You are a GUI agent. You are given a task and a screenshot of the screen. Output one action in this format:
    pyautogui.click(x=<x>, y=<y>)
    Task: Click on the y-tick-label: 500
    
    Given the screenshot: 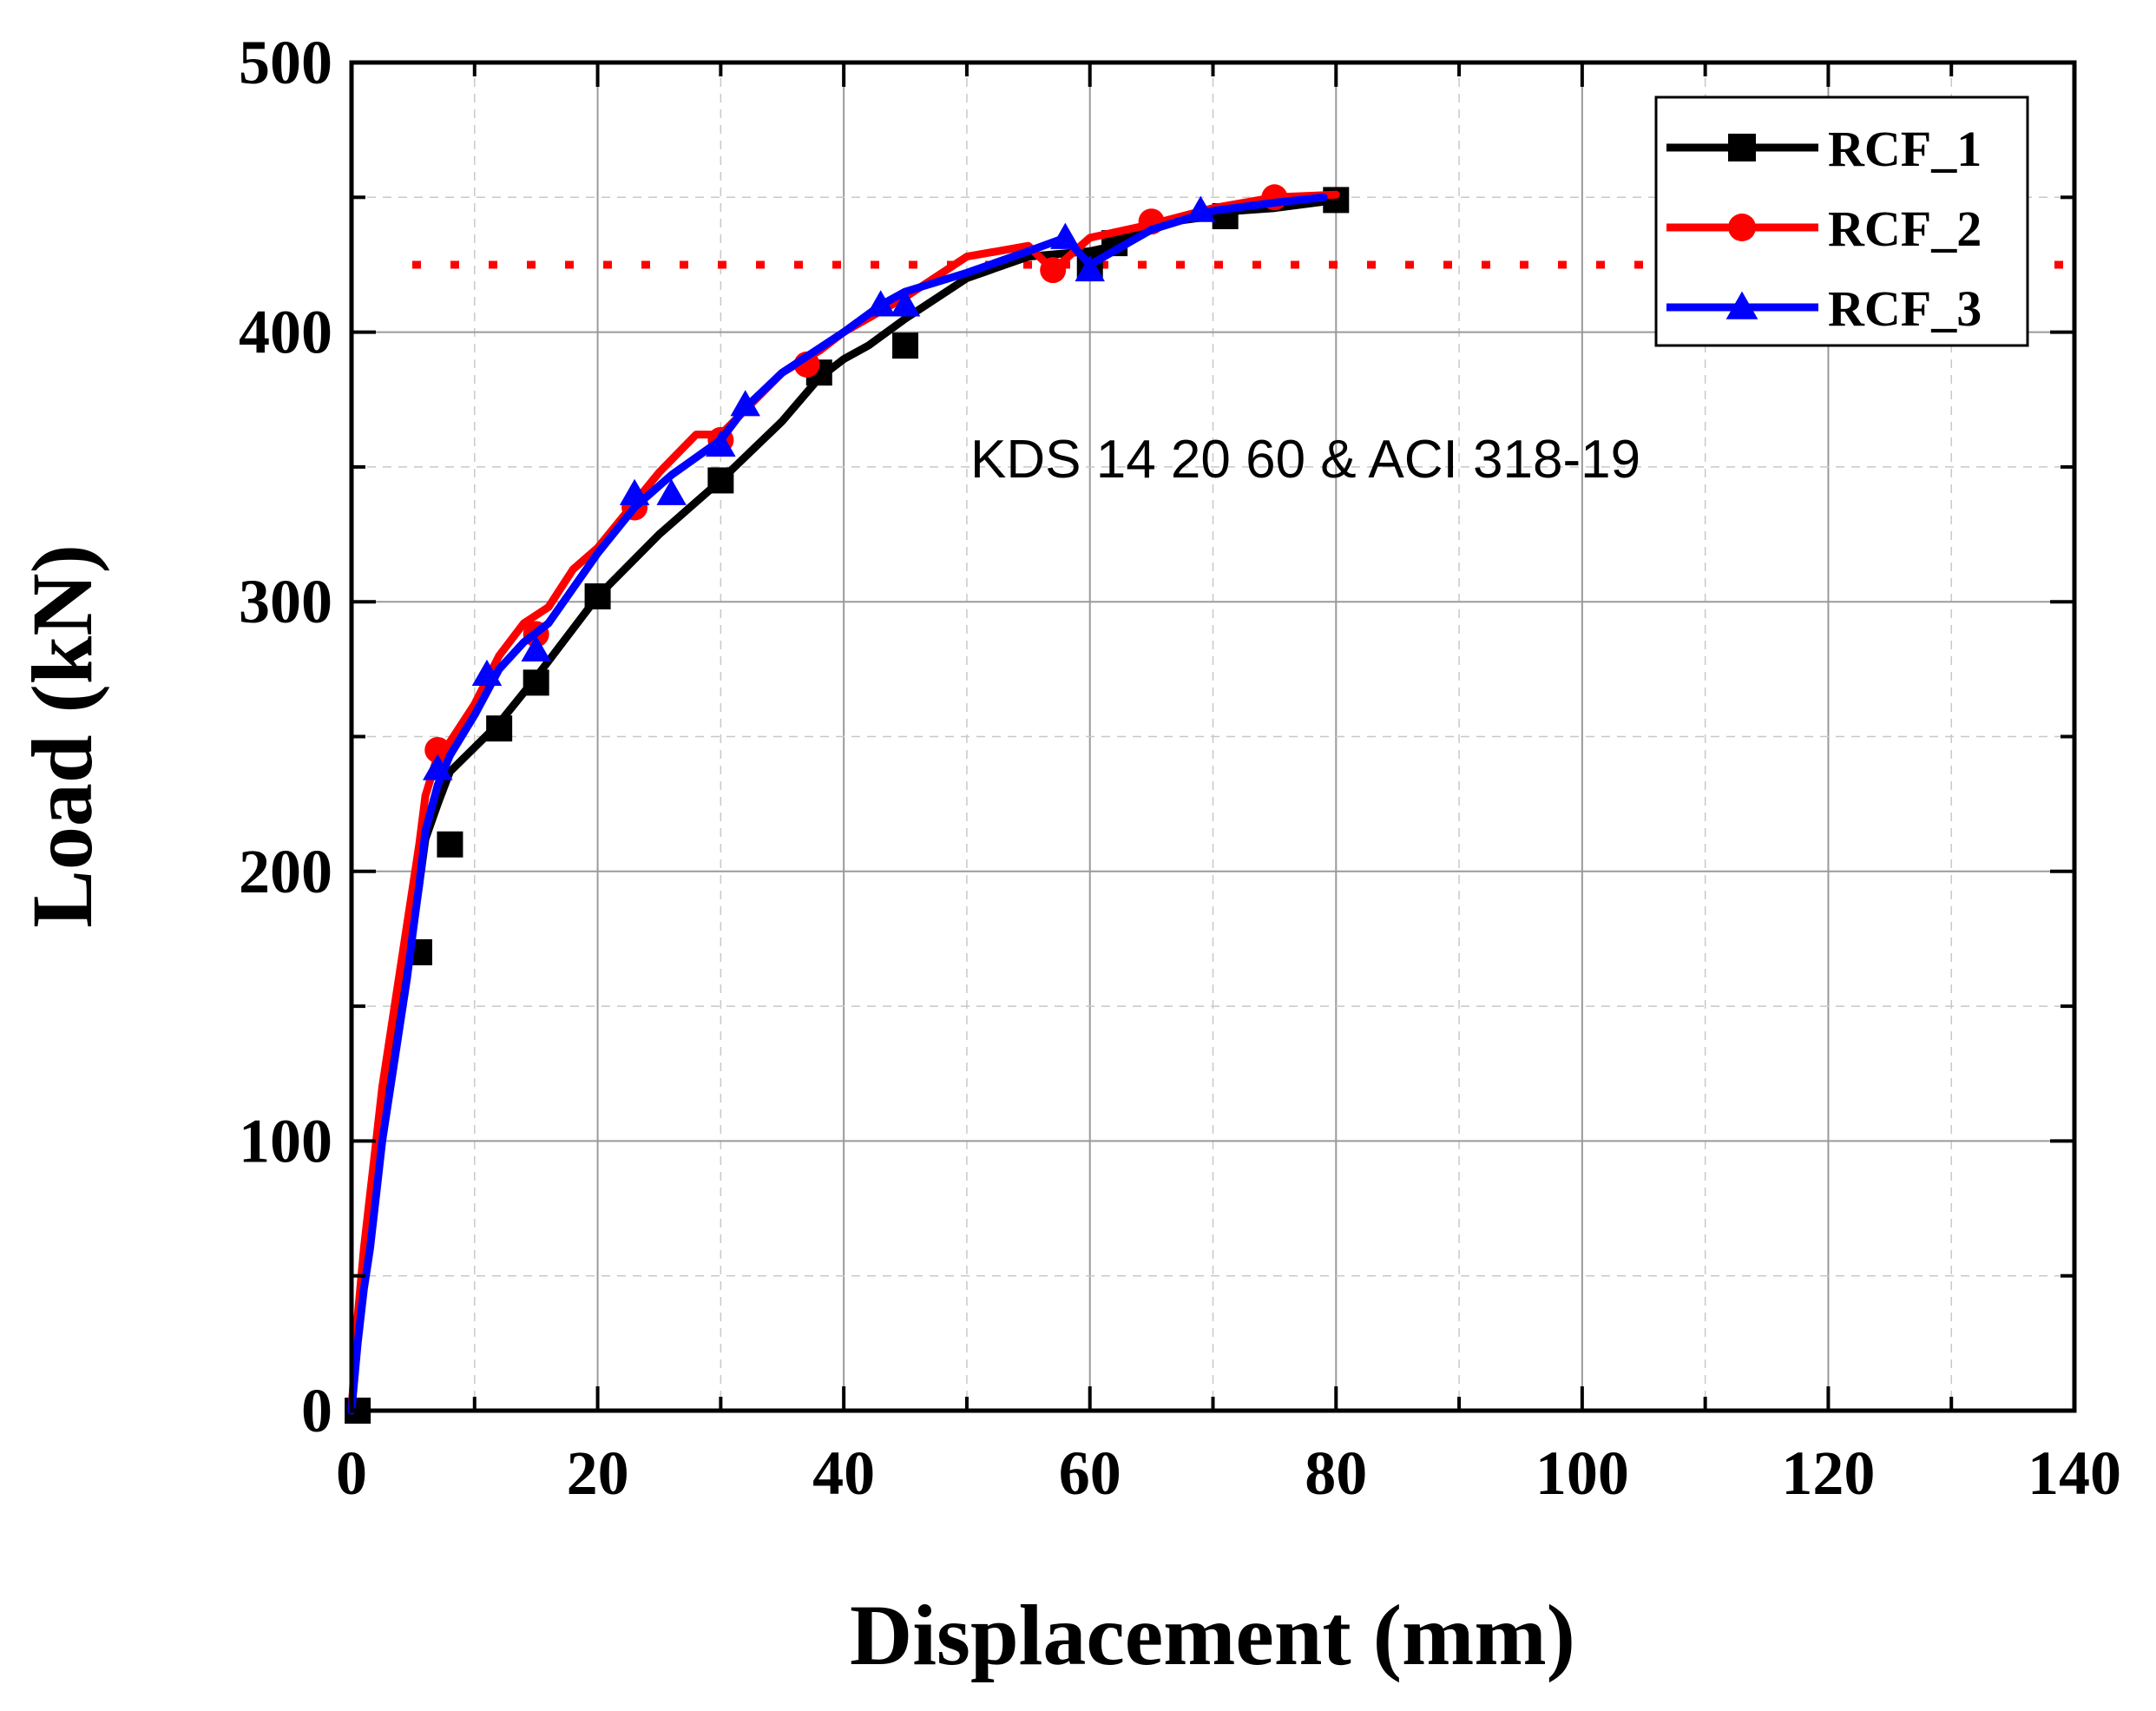 What is the action you would take?
    pyautogui.click(x=285, y=63)
    